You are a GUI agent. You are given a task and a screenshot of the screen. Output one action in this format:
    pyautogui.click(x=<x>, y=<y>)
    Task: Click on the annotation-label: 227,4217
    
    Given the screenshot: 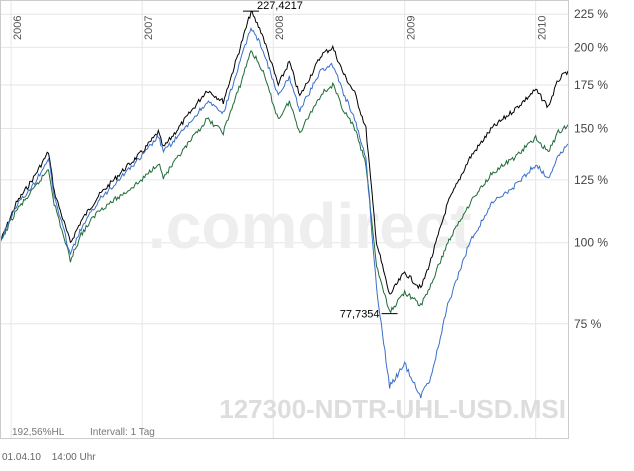 What is the action you would take?
    pyautogui.click(x=280, y=6)
    